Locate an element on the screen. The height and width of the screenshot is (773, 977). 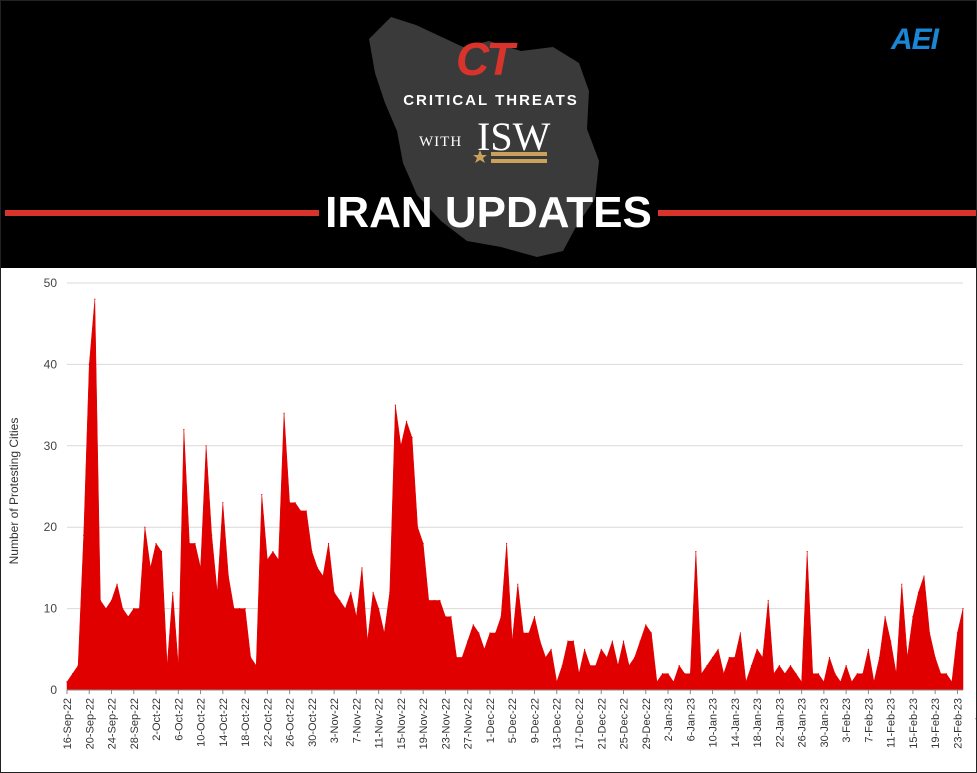
y-tick-label: 10 is located at coordinates (51, 609).